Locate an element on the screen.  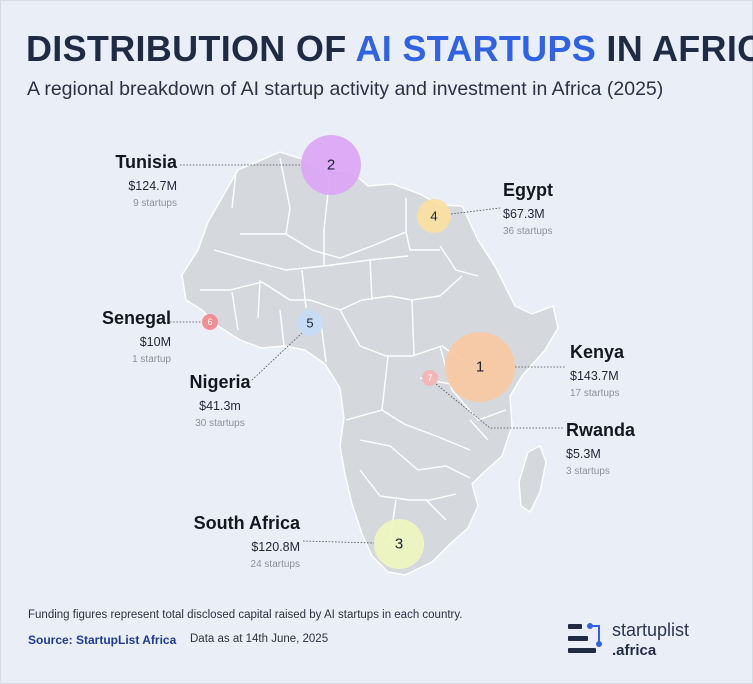
startup-count: 36 startups is located at coordinates (528, 231).